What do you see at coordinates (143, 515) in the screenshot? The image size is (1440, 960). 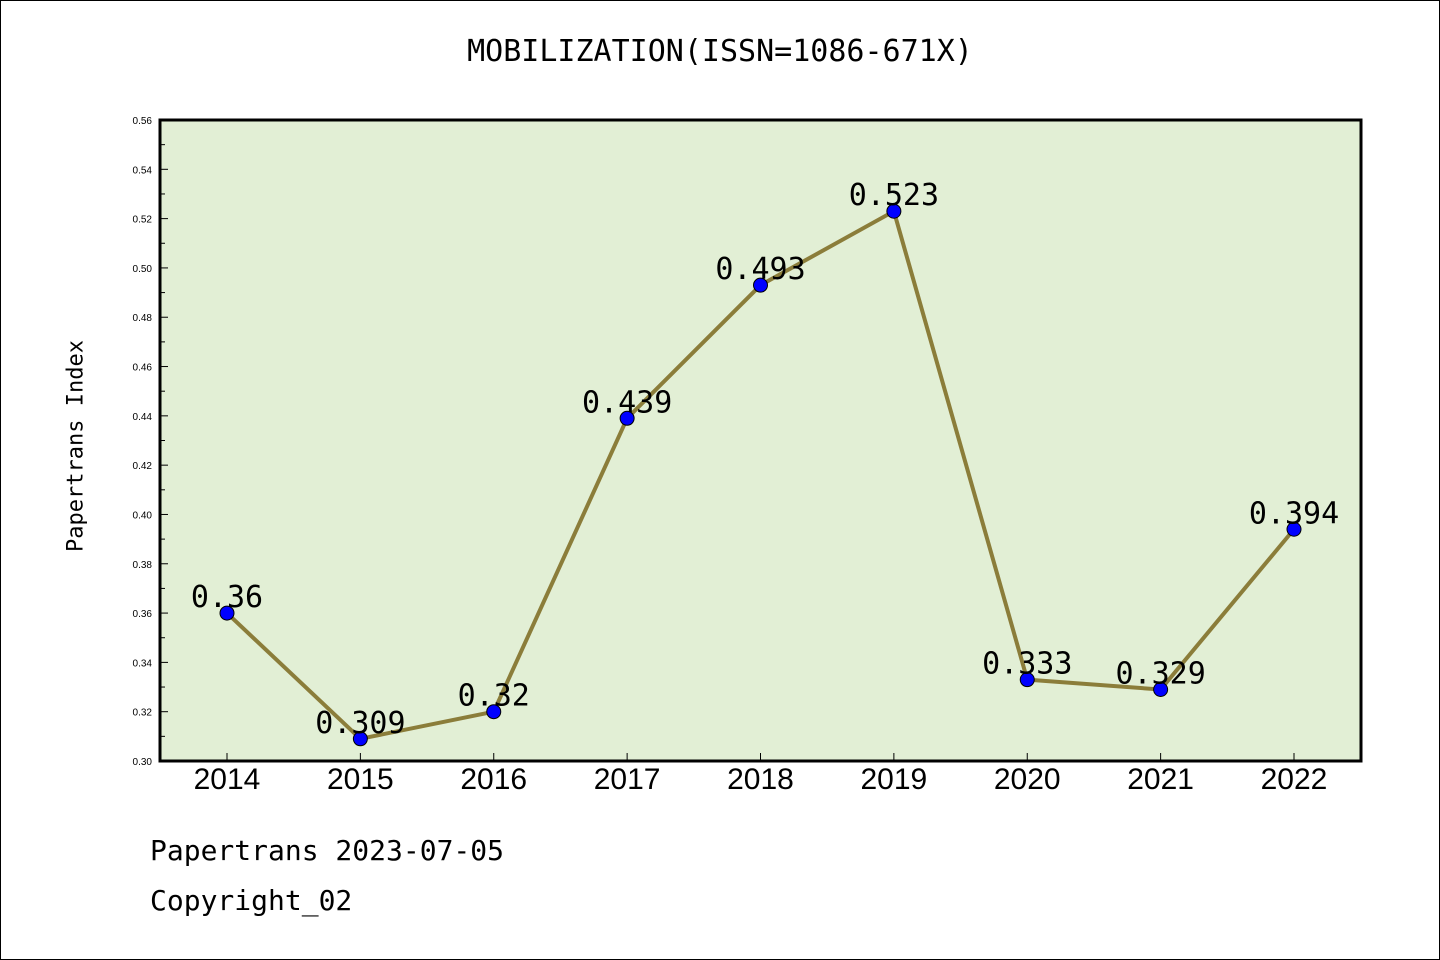 I see `y-tick-label: 0.40` at bounding box center [143, 515].